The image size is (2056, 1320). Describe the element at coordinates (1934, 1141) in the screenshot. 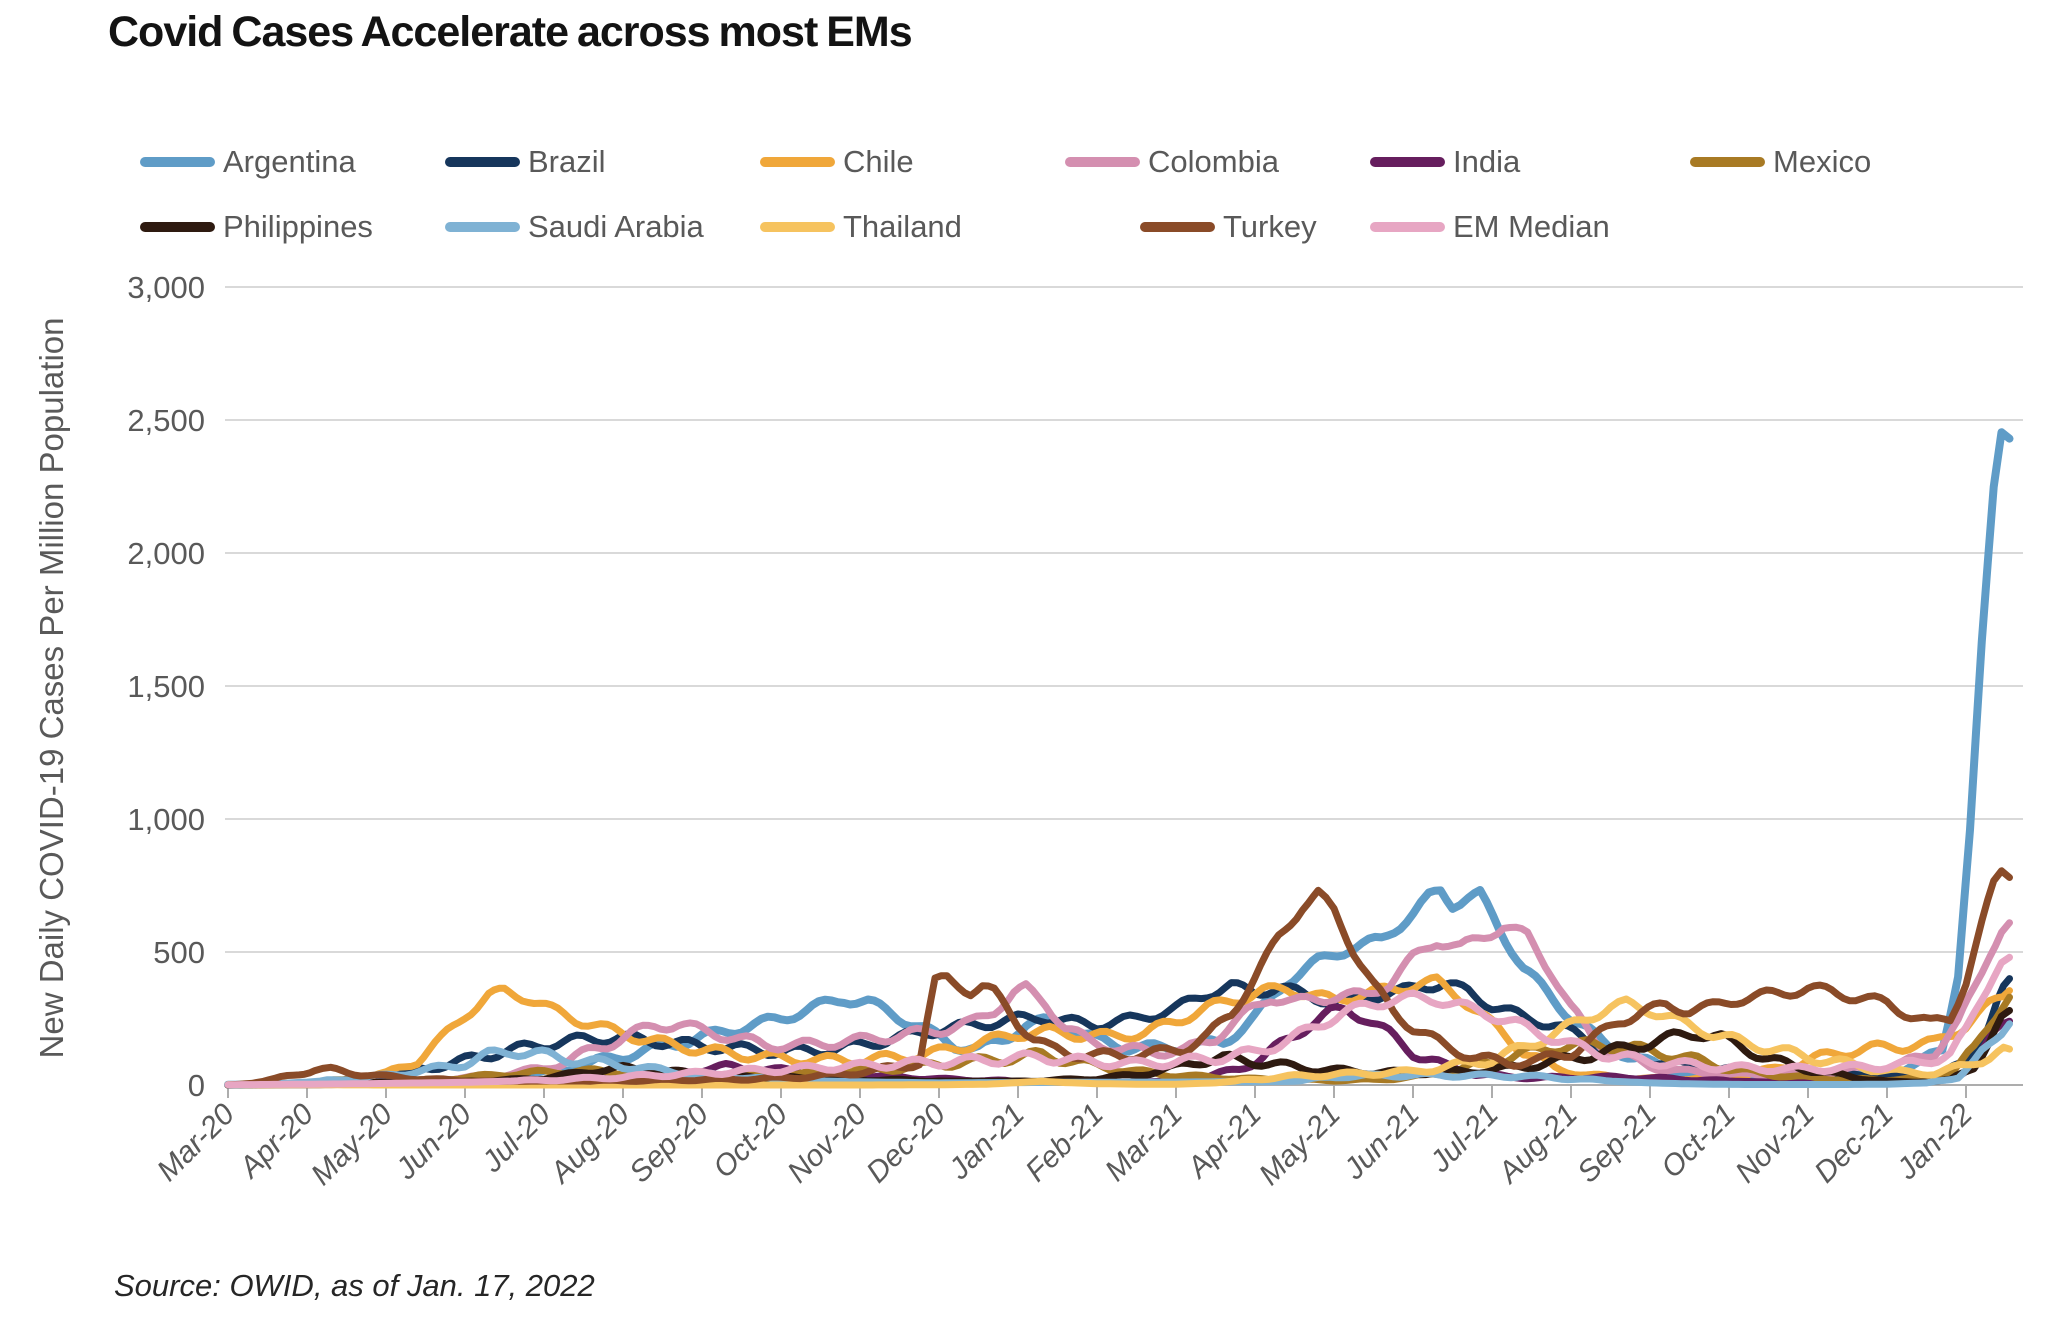

I see `svg-text: Jan-22` at that location.